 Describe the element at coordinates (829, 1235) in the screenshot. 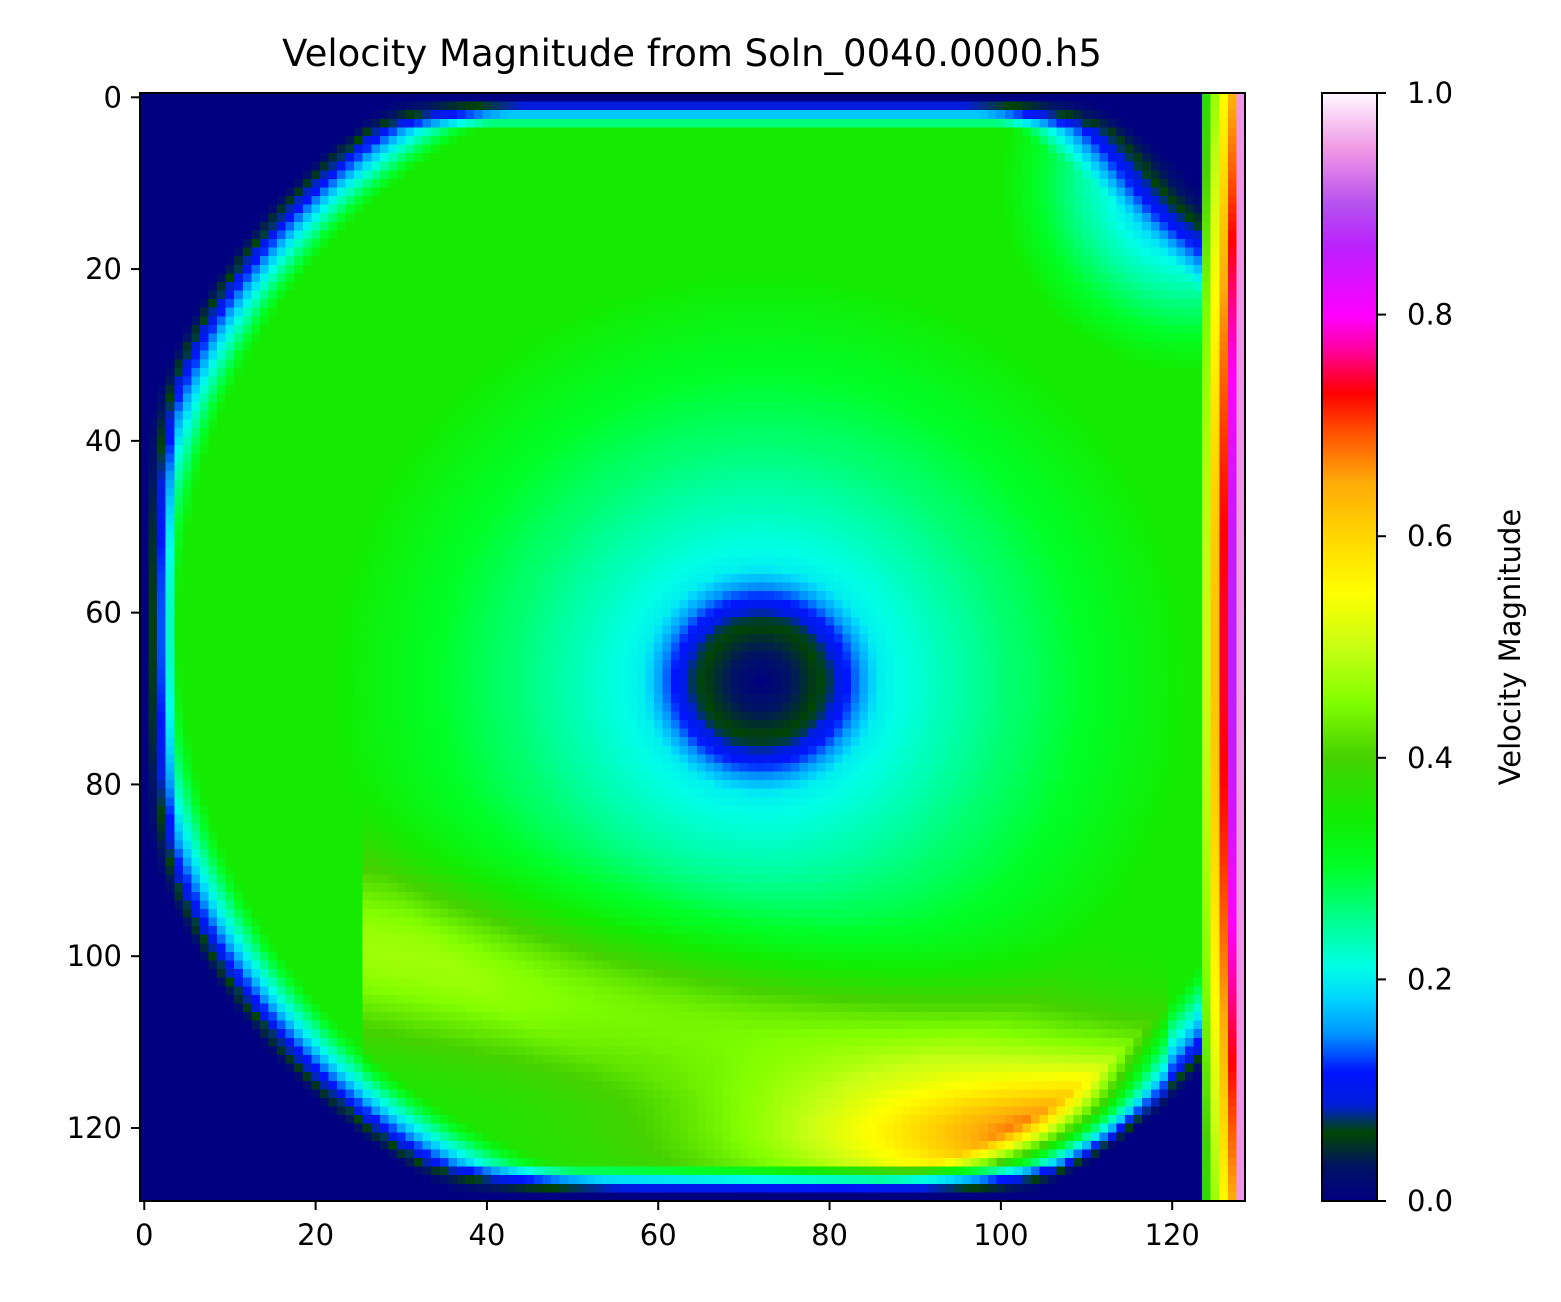

I see `x-tick-label: 80` at that location.